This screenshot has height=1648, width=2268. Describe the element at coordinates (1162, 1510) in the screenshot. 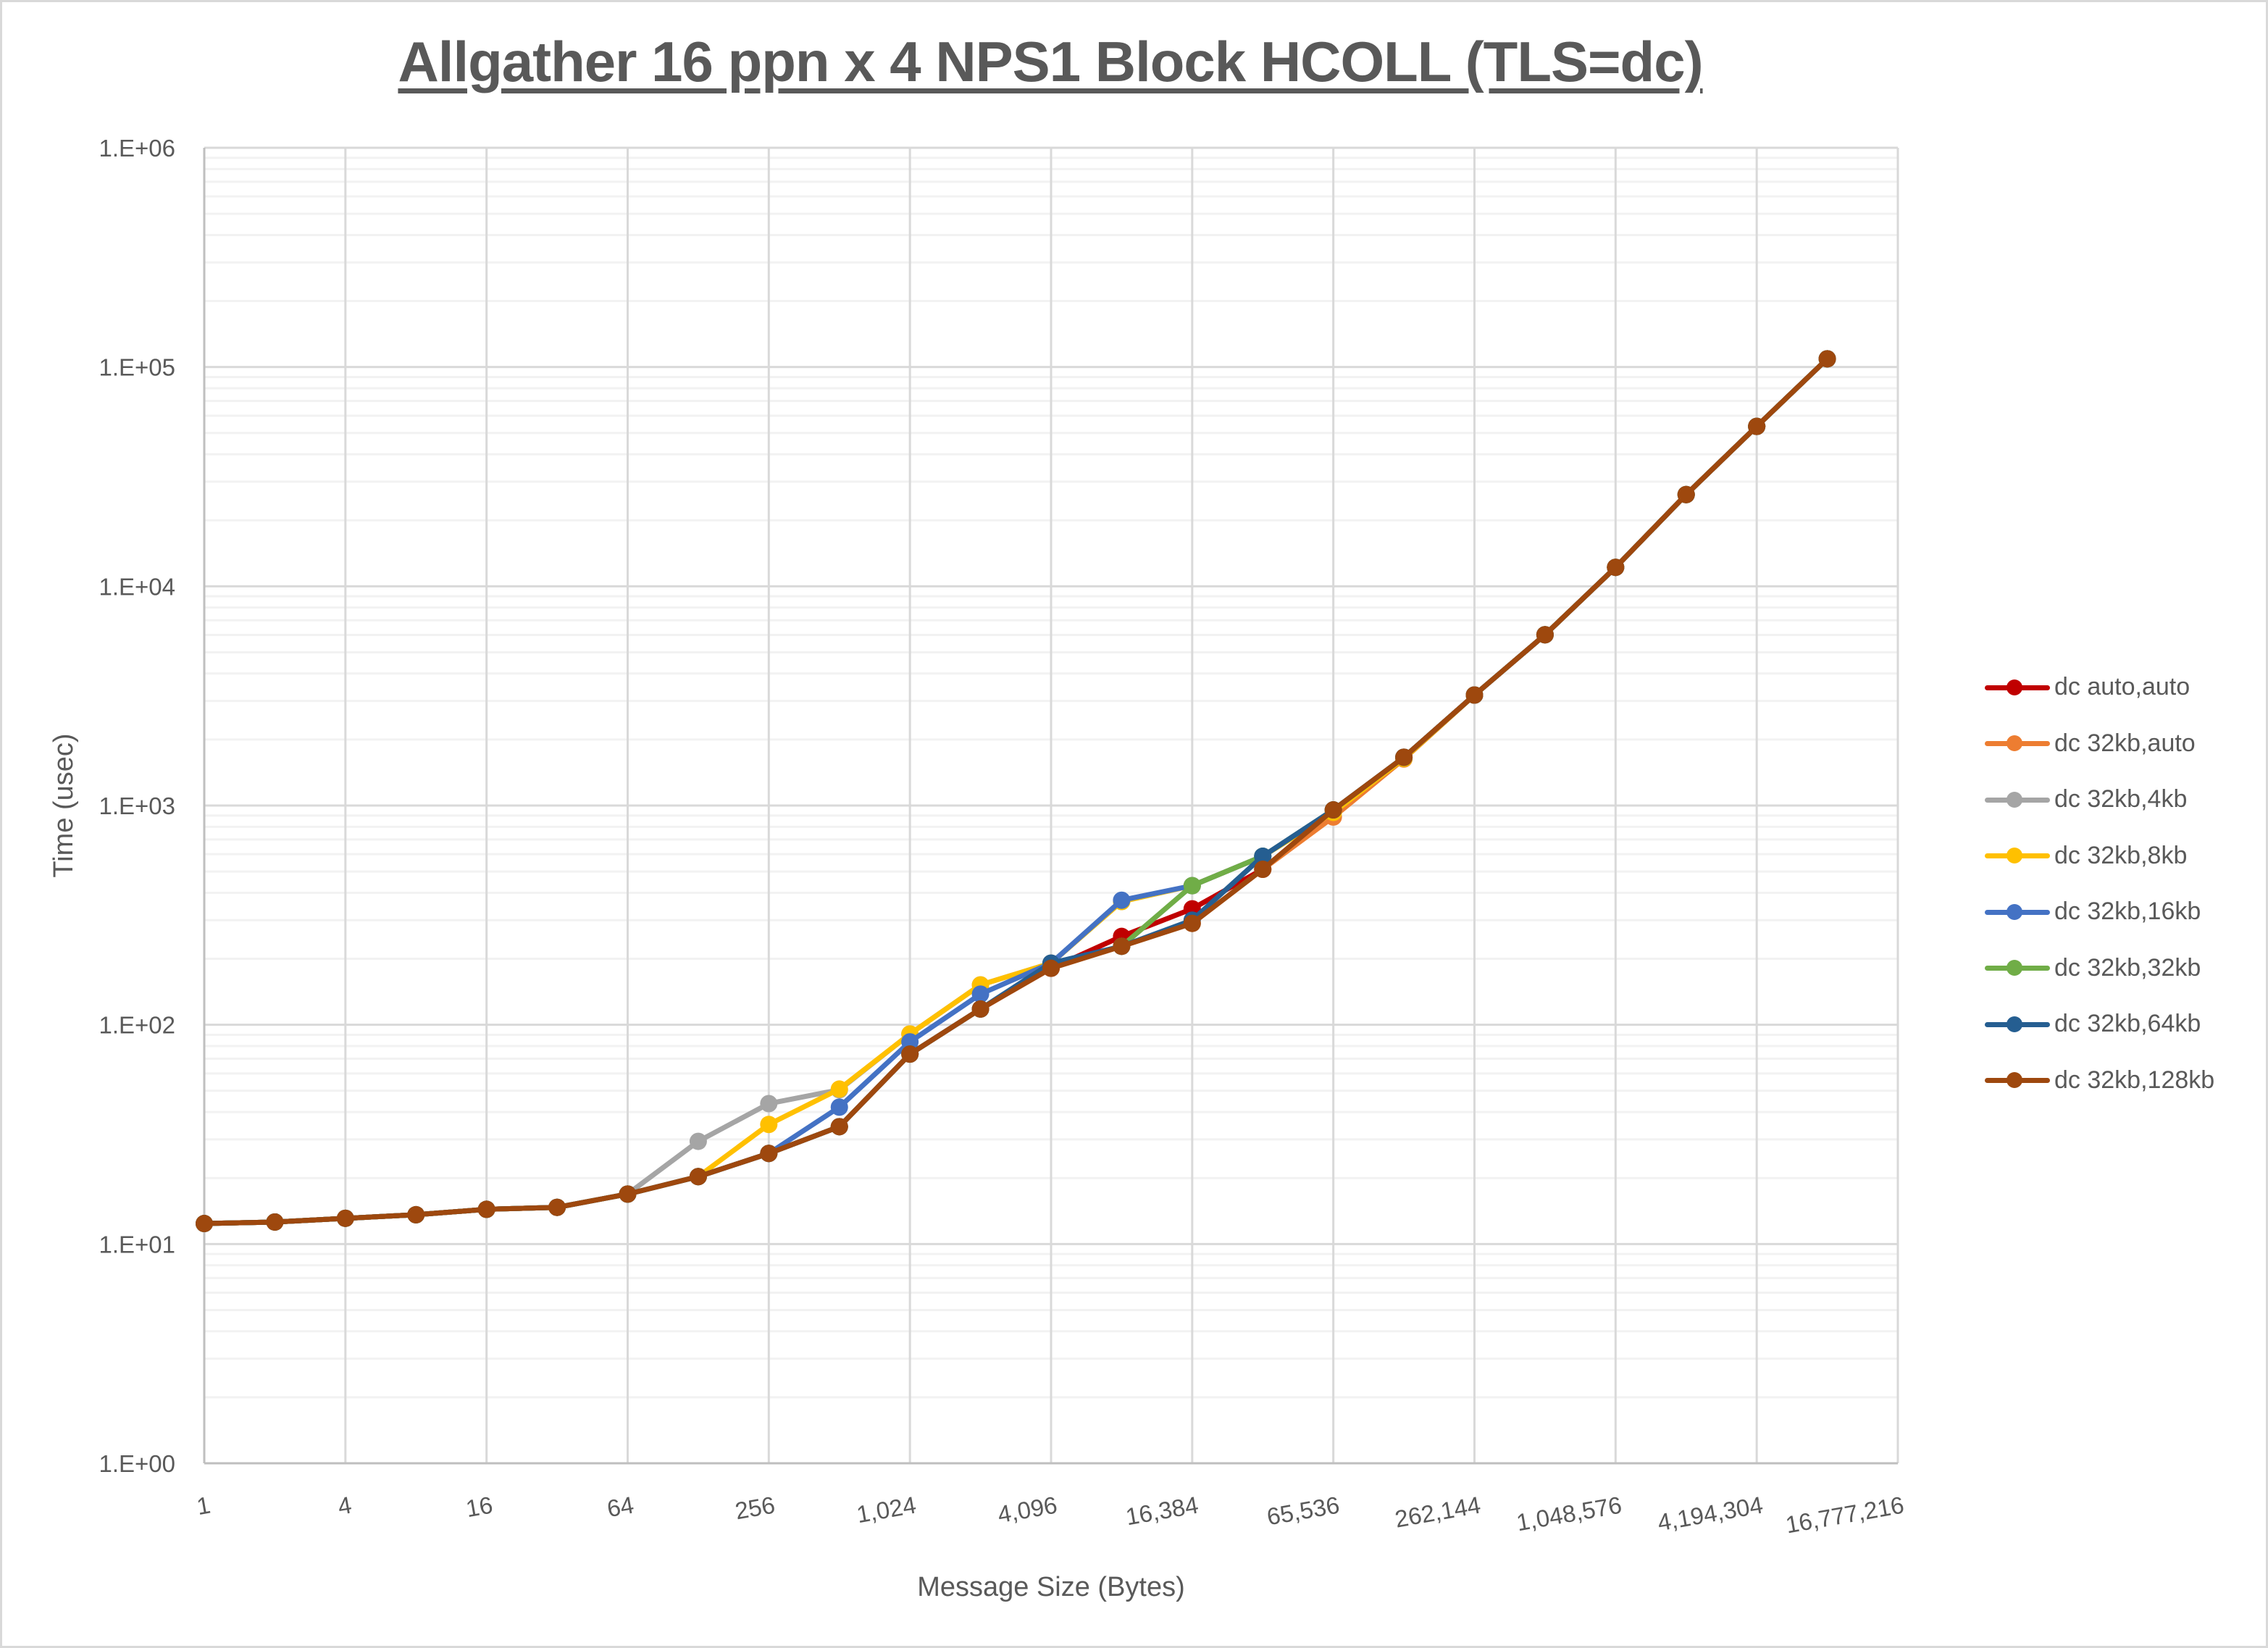

I see `x-tick-label: 16,384` at that location.